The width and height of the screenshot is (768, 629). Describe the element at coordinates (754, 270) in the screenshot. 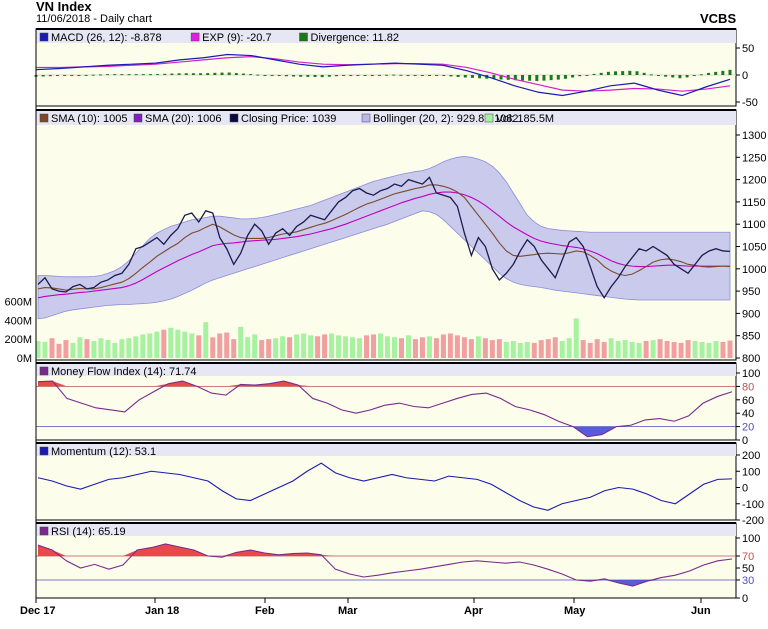

I see `price-y-tick-label: 1000` at that location.